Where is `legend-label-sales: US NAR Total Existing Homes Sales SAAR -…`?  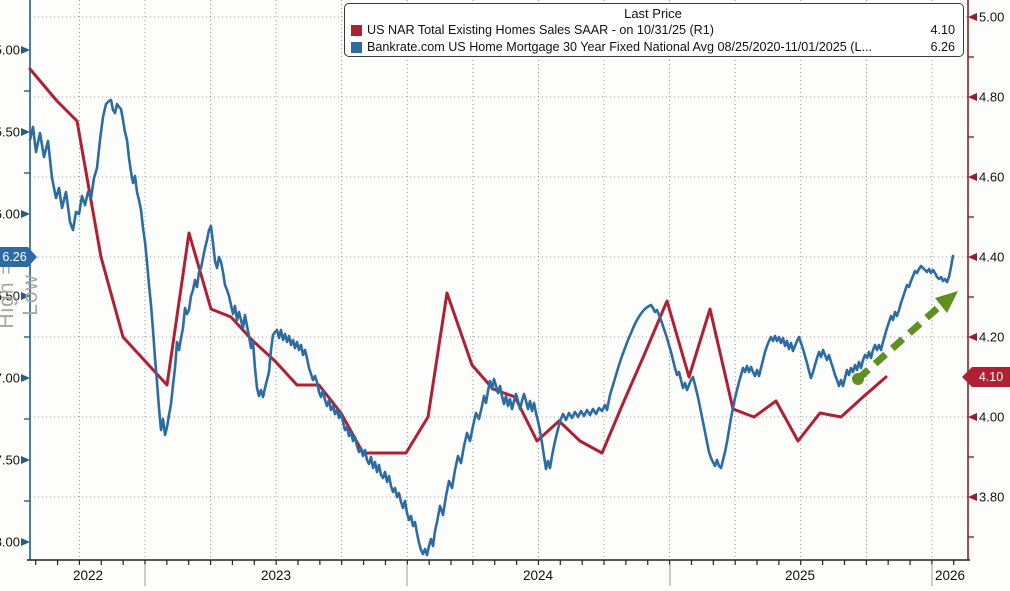 legend-label-sales: US NAR Total Existing Homes Sales SAAR -… is located at coordinates (540, 30).